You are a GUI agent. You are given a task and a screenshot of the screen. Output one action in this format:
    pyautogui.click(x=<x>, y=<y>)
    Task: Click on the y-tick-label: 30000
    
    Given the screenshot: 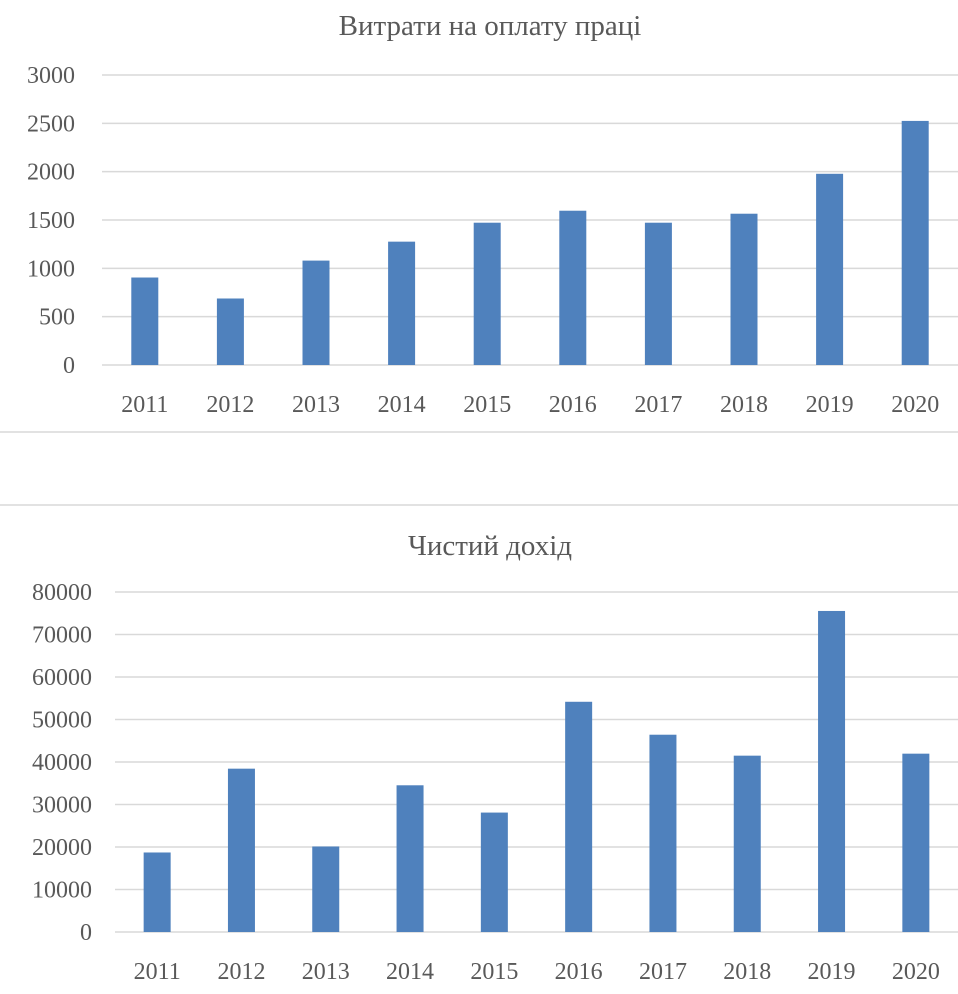 What is the action you would take?
    pyautogui.click(x=62, y=806)
    